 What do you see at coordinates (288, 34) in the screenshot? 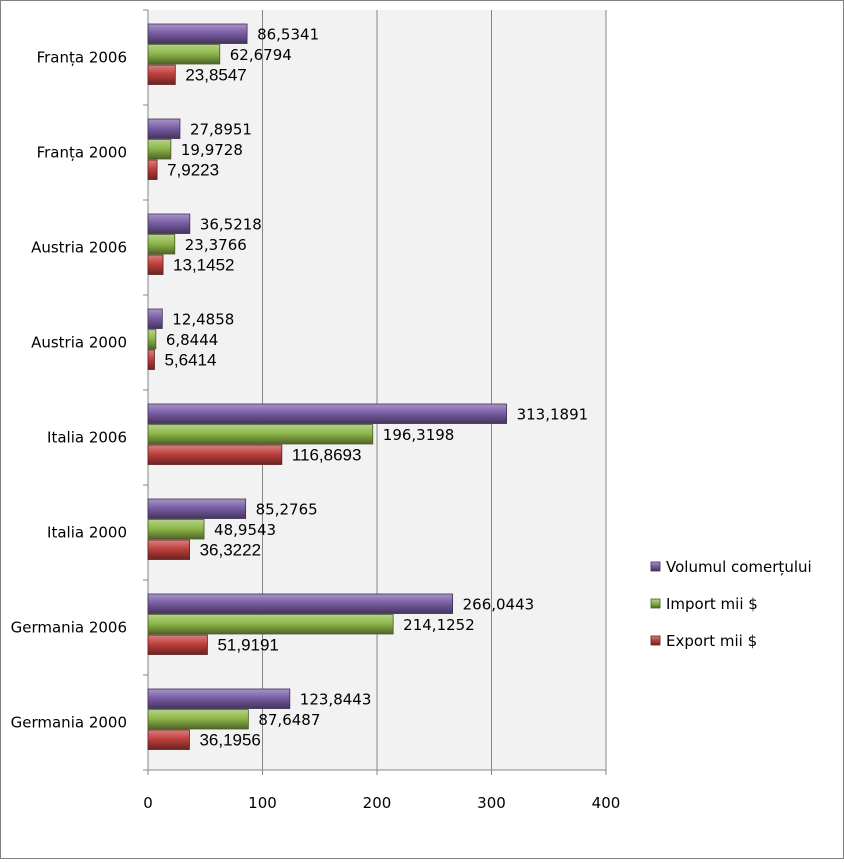
I see `data-label: 86,5341` at bounding box center [288, 34].